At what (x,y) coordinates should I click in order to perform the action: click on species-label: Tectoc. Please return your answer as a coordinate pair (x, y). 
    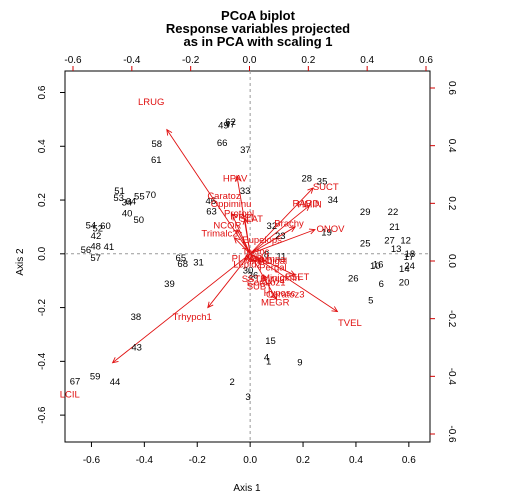
    Looking at the image, I should click on (256, 252).